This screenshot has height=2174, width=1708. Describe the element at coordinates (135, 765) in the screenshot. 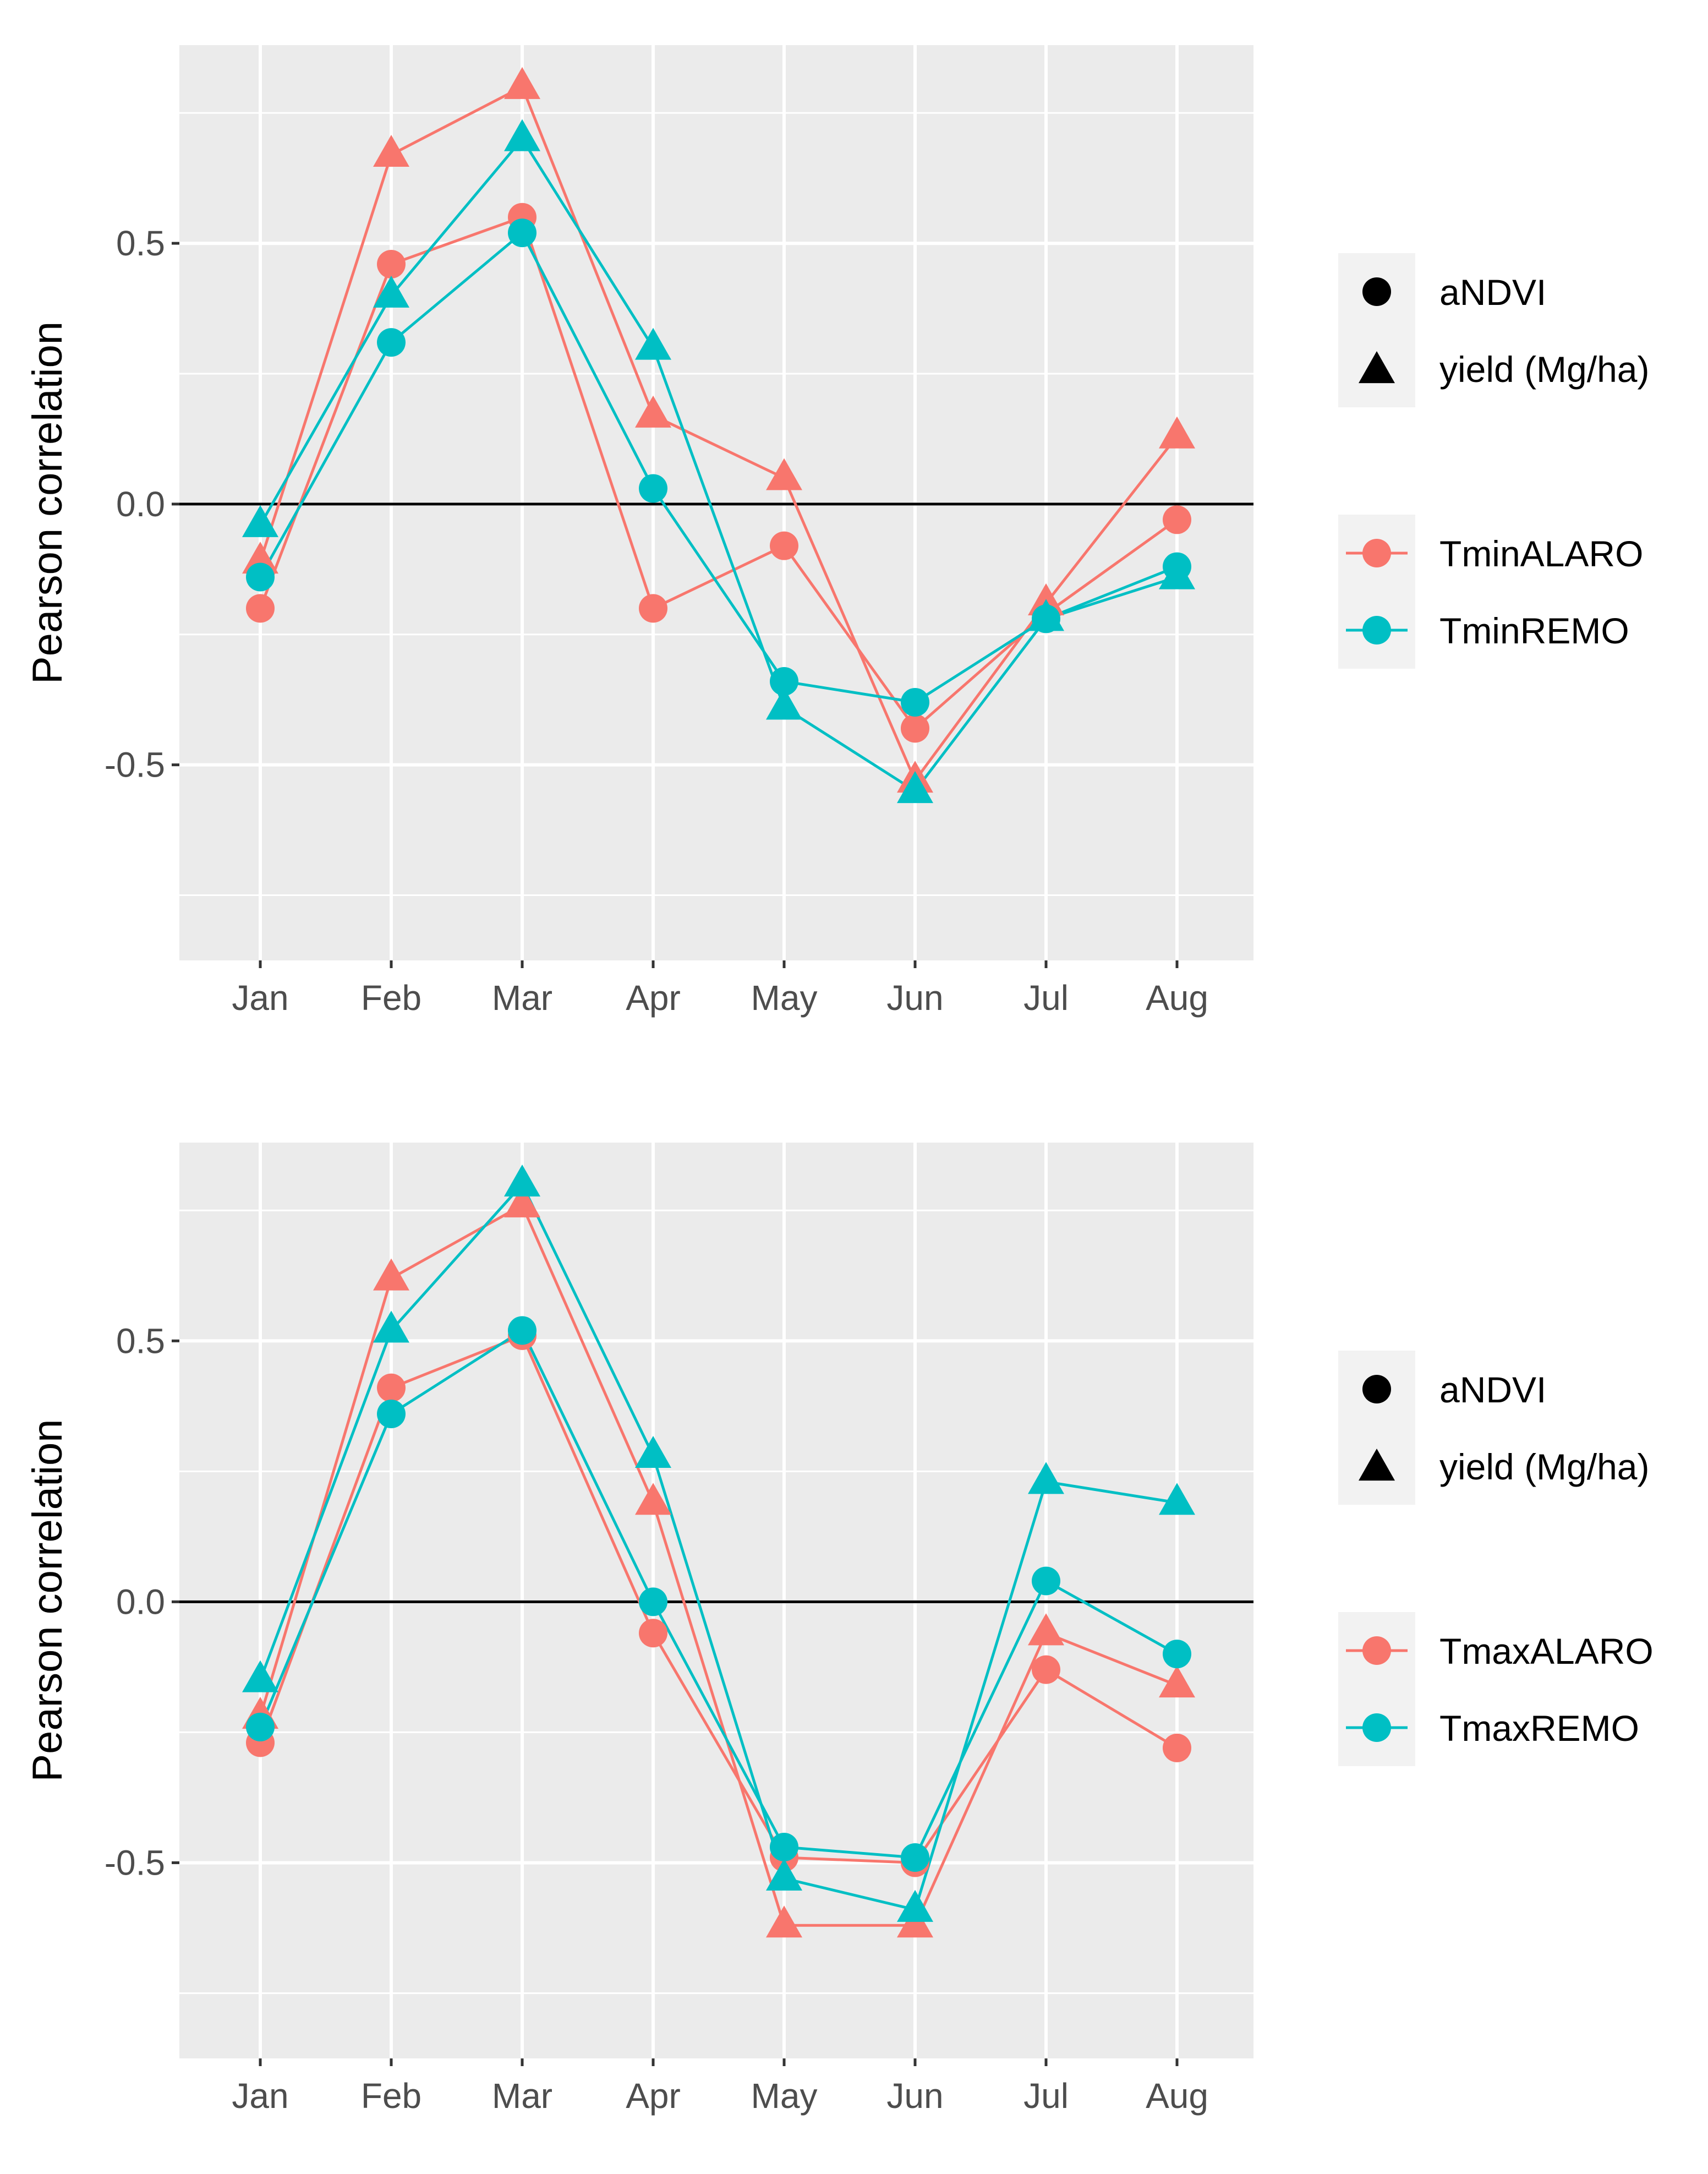

I see `y-tick-label: -0.5` at that location.